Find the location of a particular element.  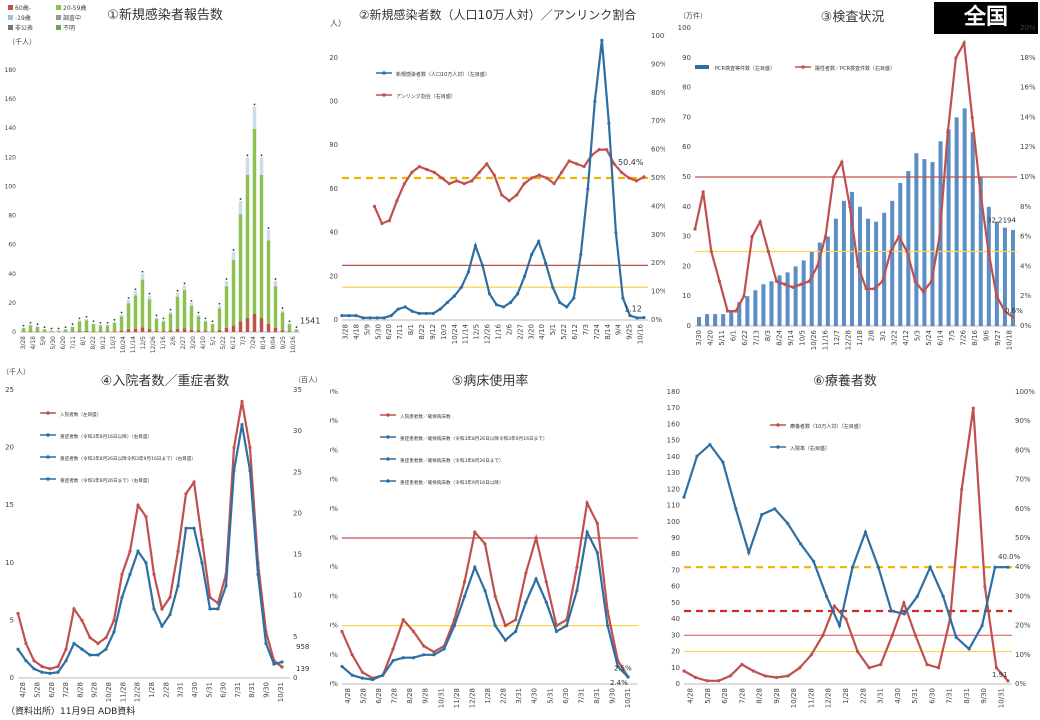

x-tick-label: 2/8 is located at coordinates (871, 335).